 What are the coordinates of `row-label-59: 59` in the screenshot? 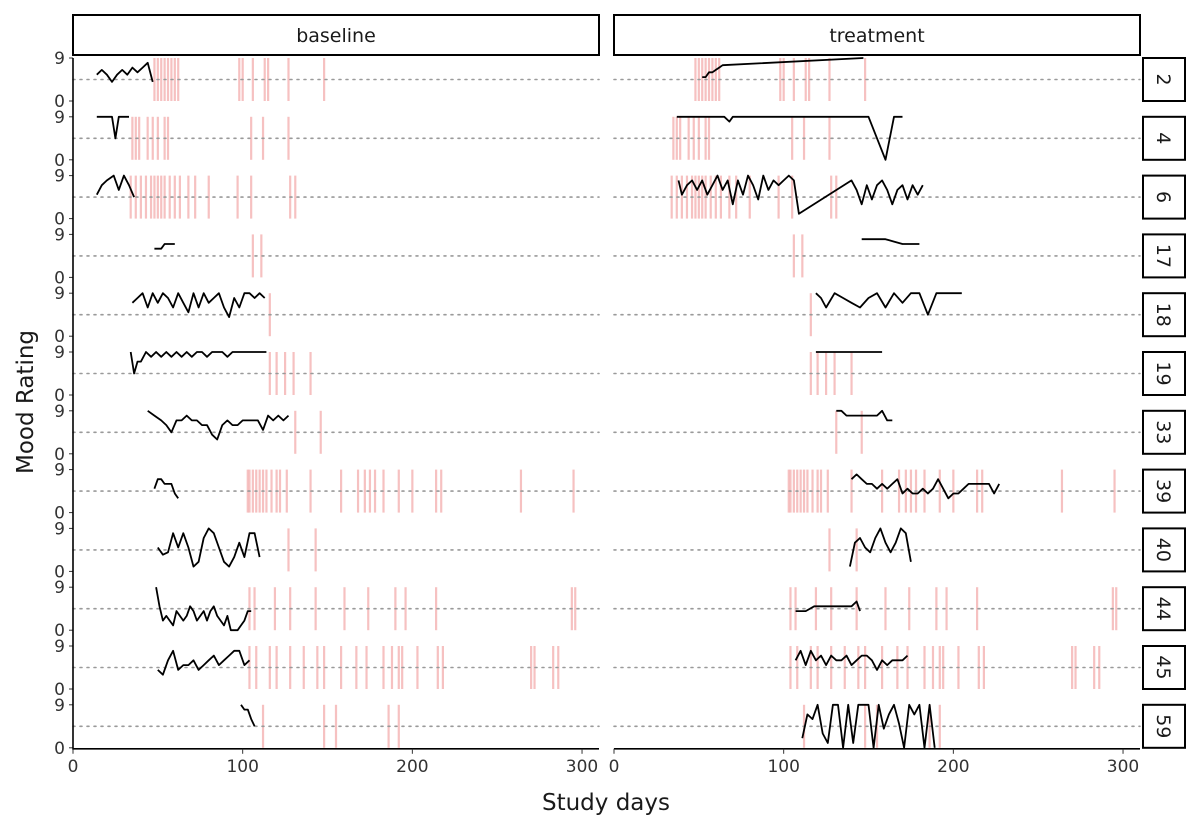 It's located at (1163, 726).